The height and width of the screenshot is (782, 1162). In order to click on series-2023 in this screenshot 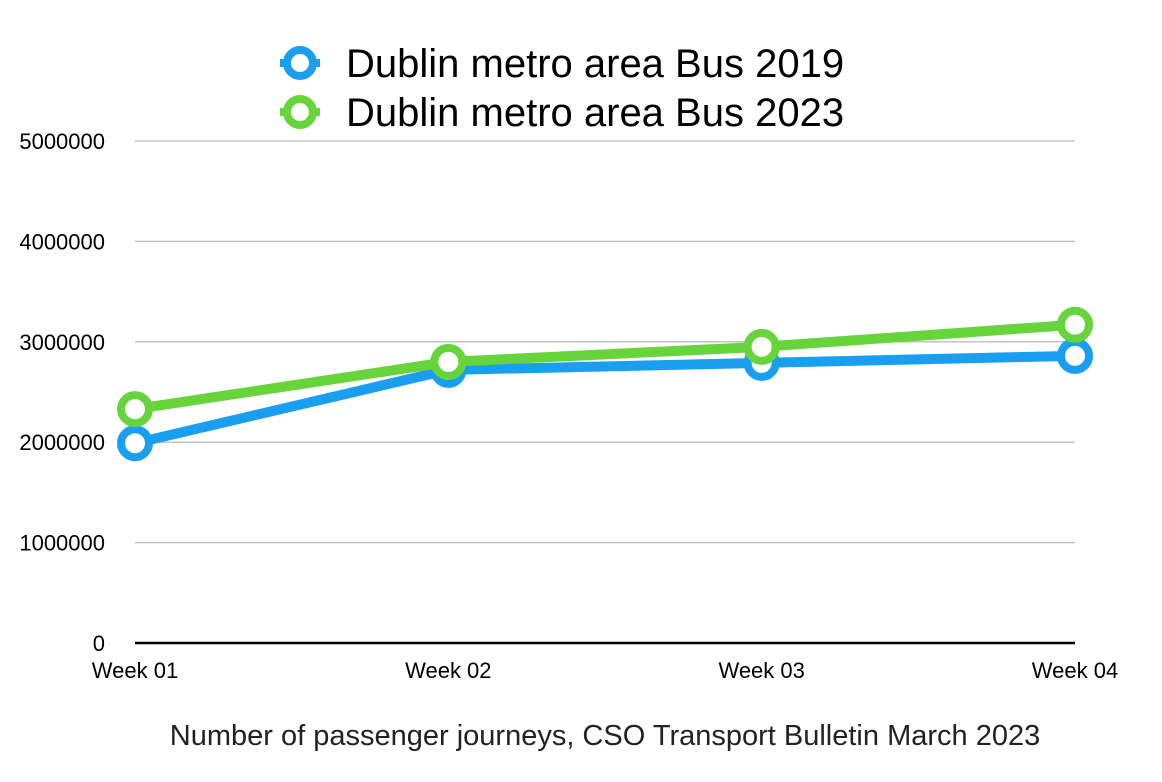, I will do `click(605, 367)`.